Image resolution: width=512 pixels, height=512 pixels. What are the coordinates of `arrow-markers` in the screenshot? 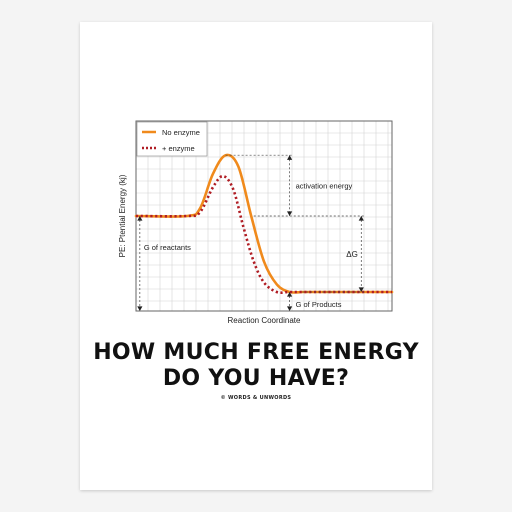 It's located at (250, 233).